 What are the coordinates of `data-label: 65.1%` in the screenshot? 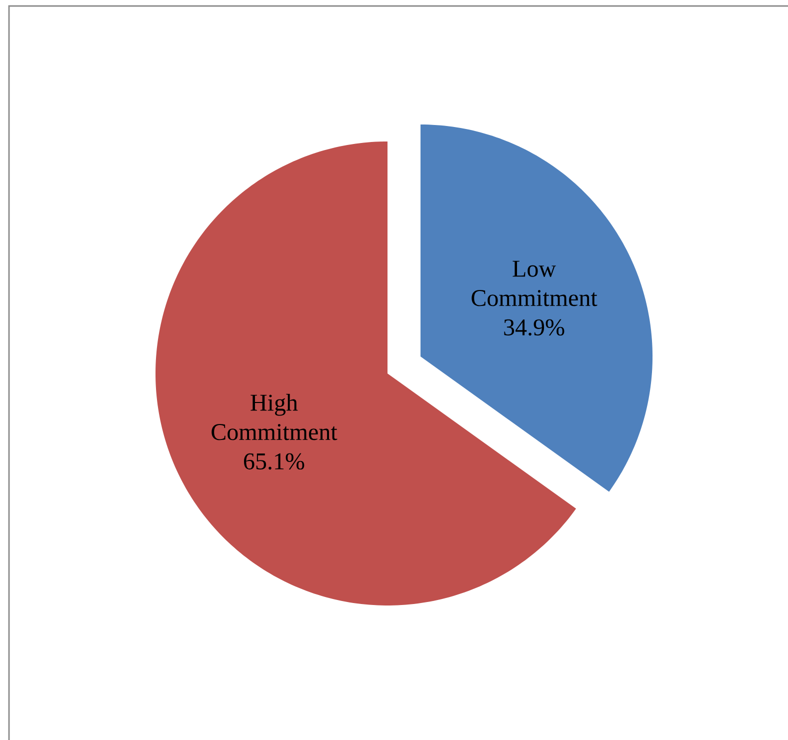 It's located at (274, 461).